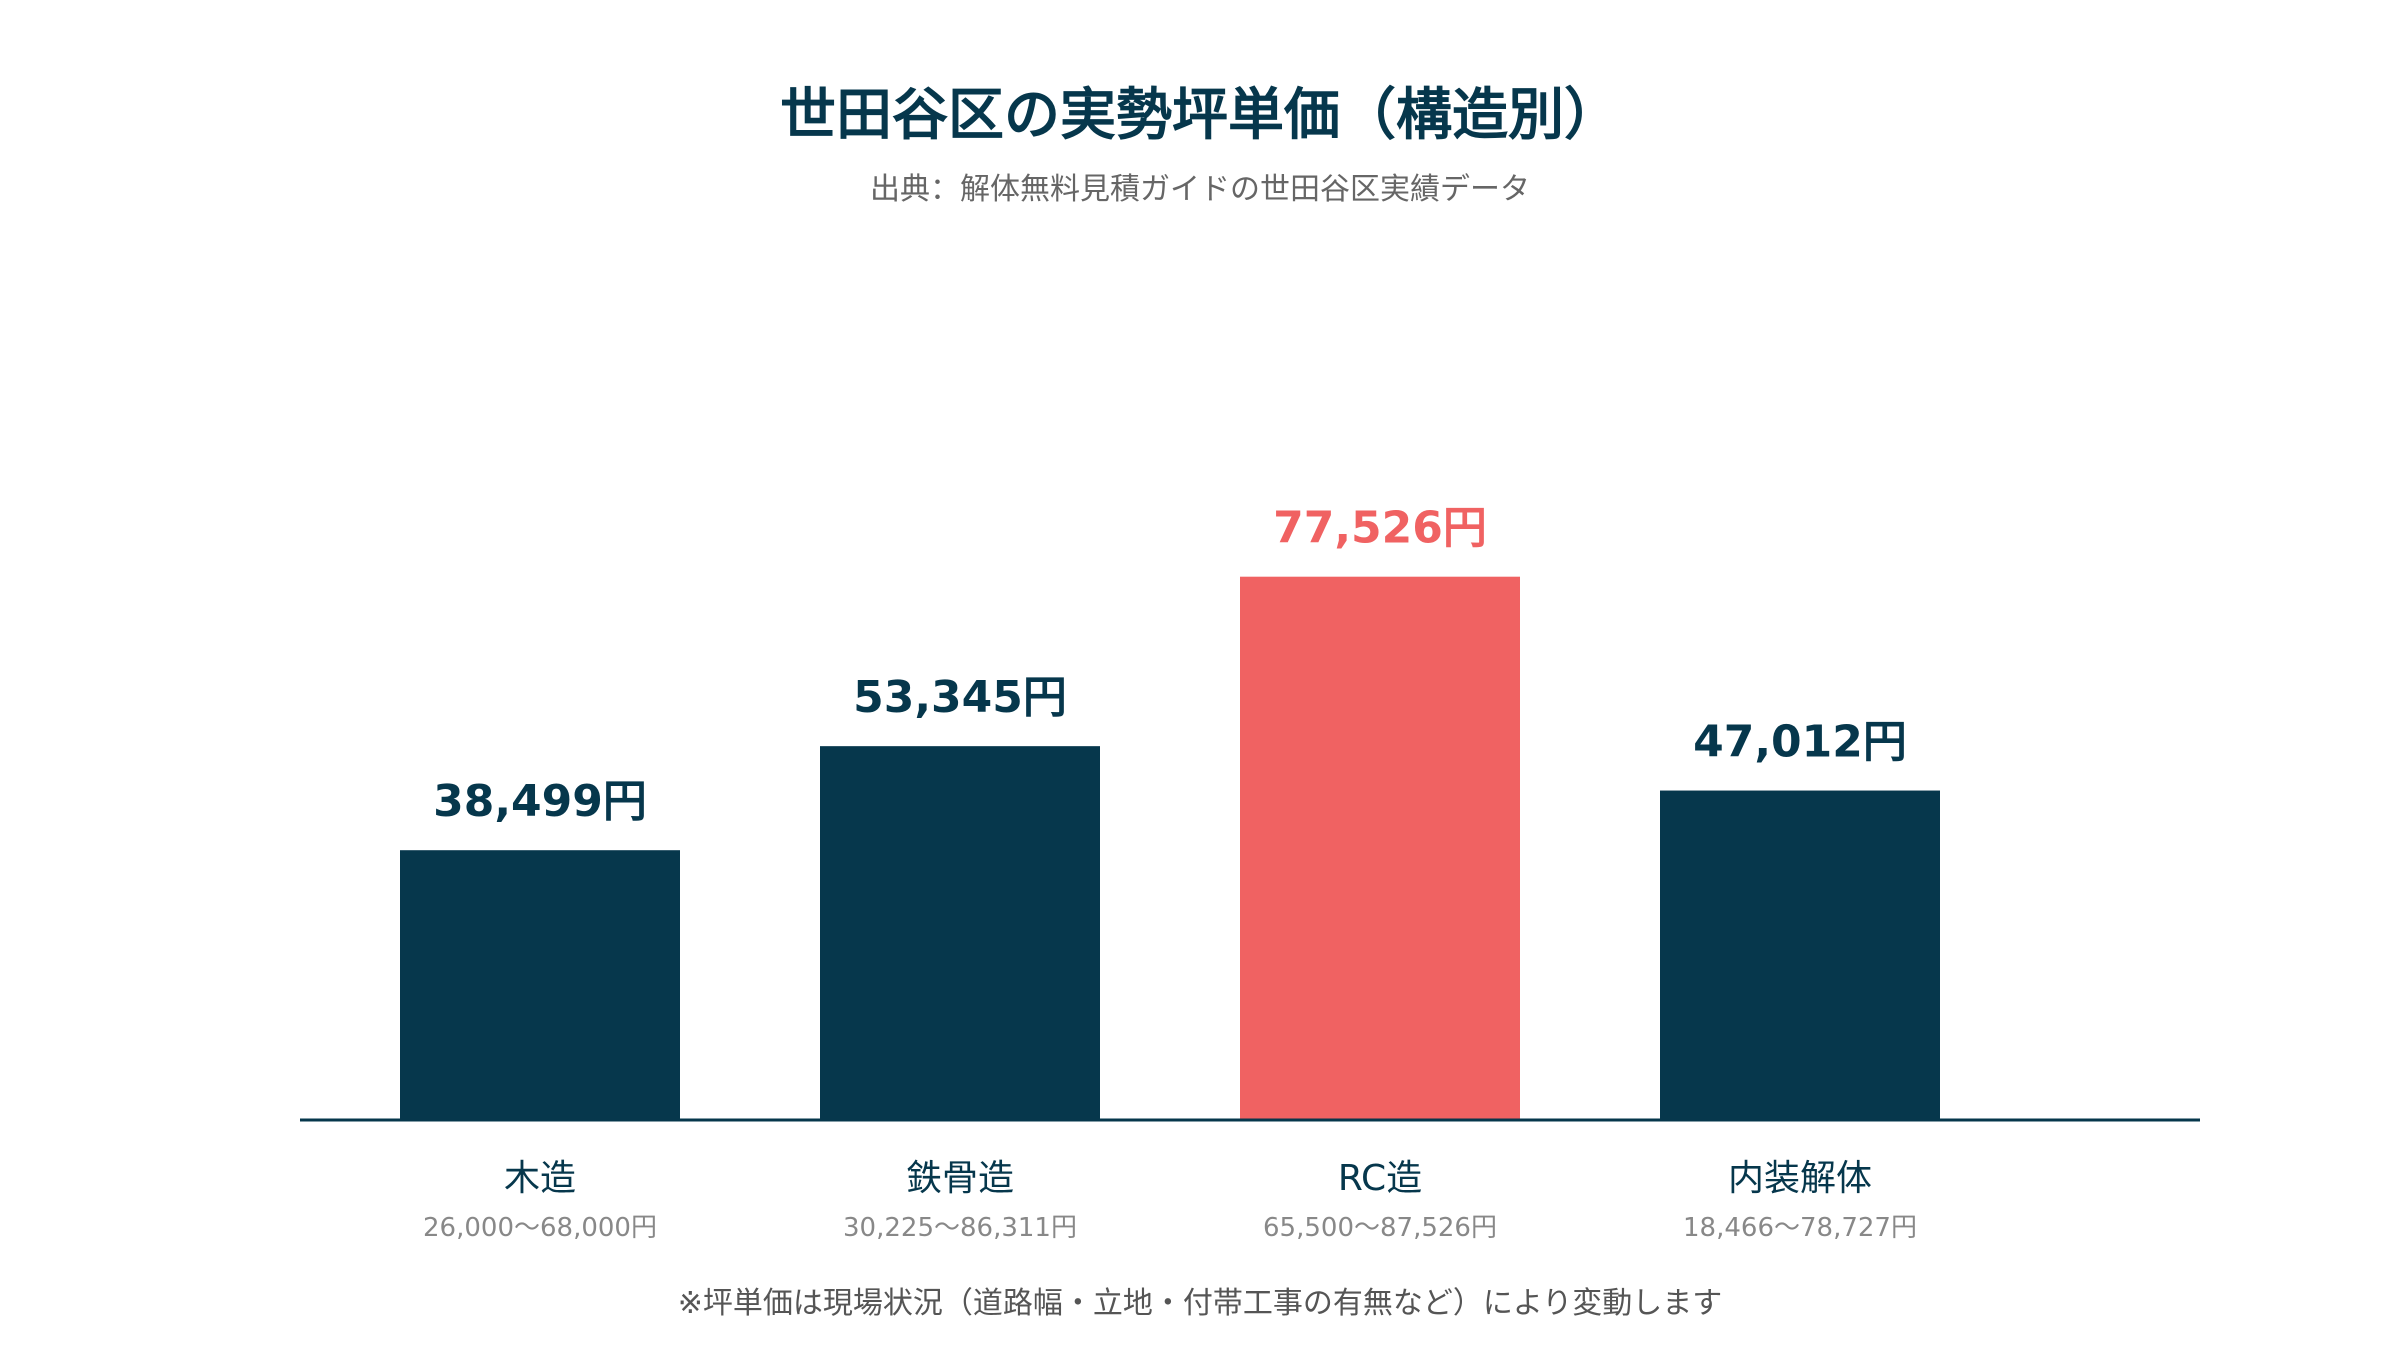 The height and width of the screenshot is (1350, 2400). Describe the element at coordinates (960, 697) in the screenshot. I see `value-label: 53,345円` at that location.